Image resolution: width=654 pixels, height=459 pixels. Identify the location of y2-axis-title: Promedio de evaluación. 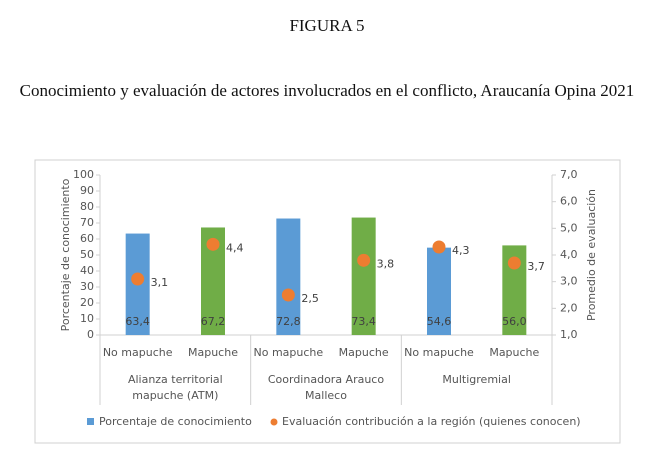
(591, 255).